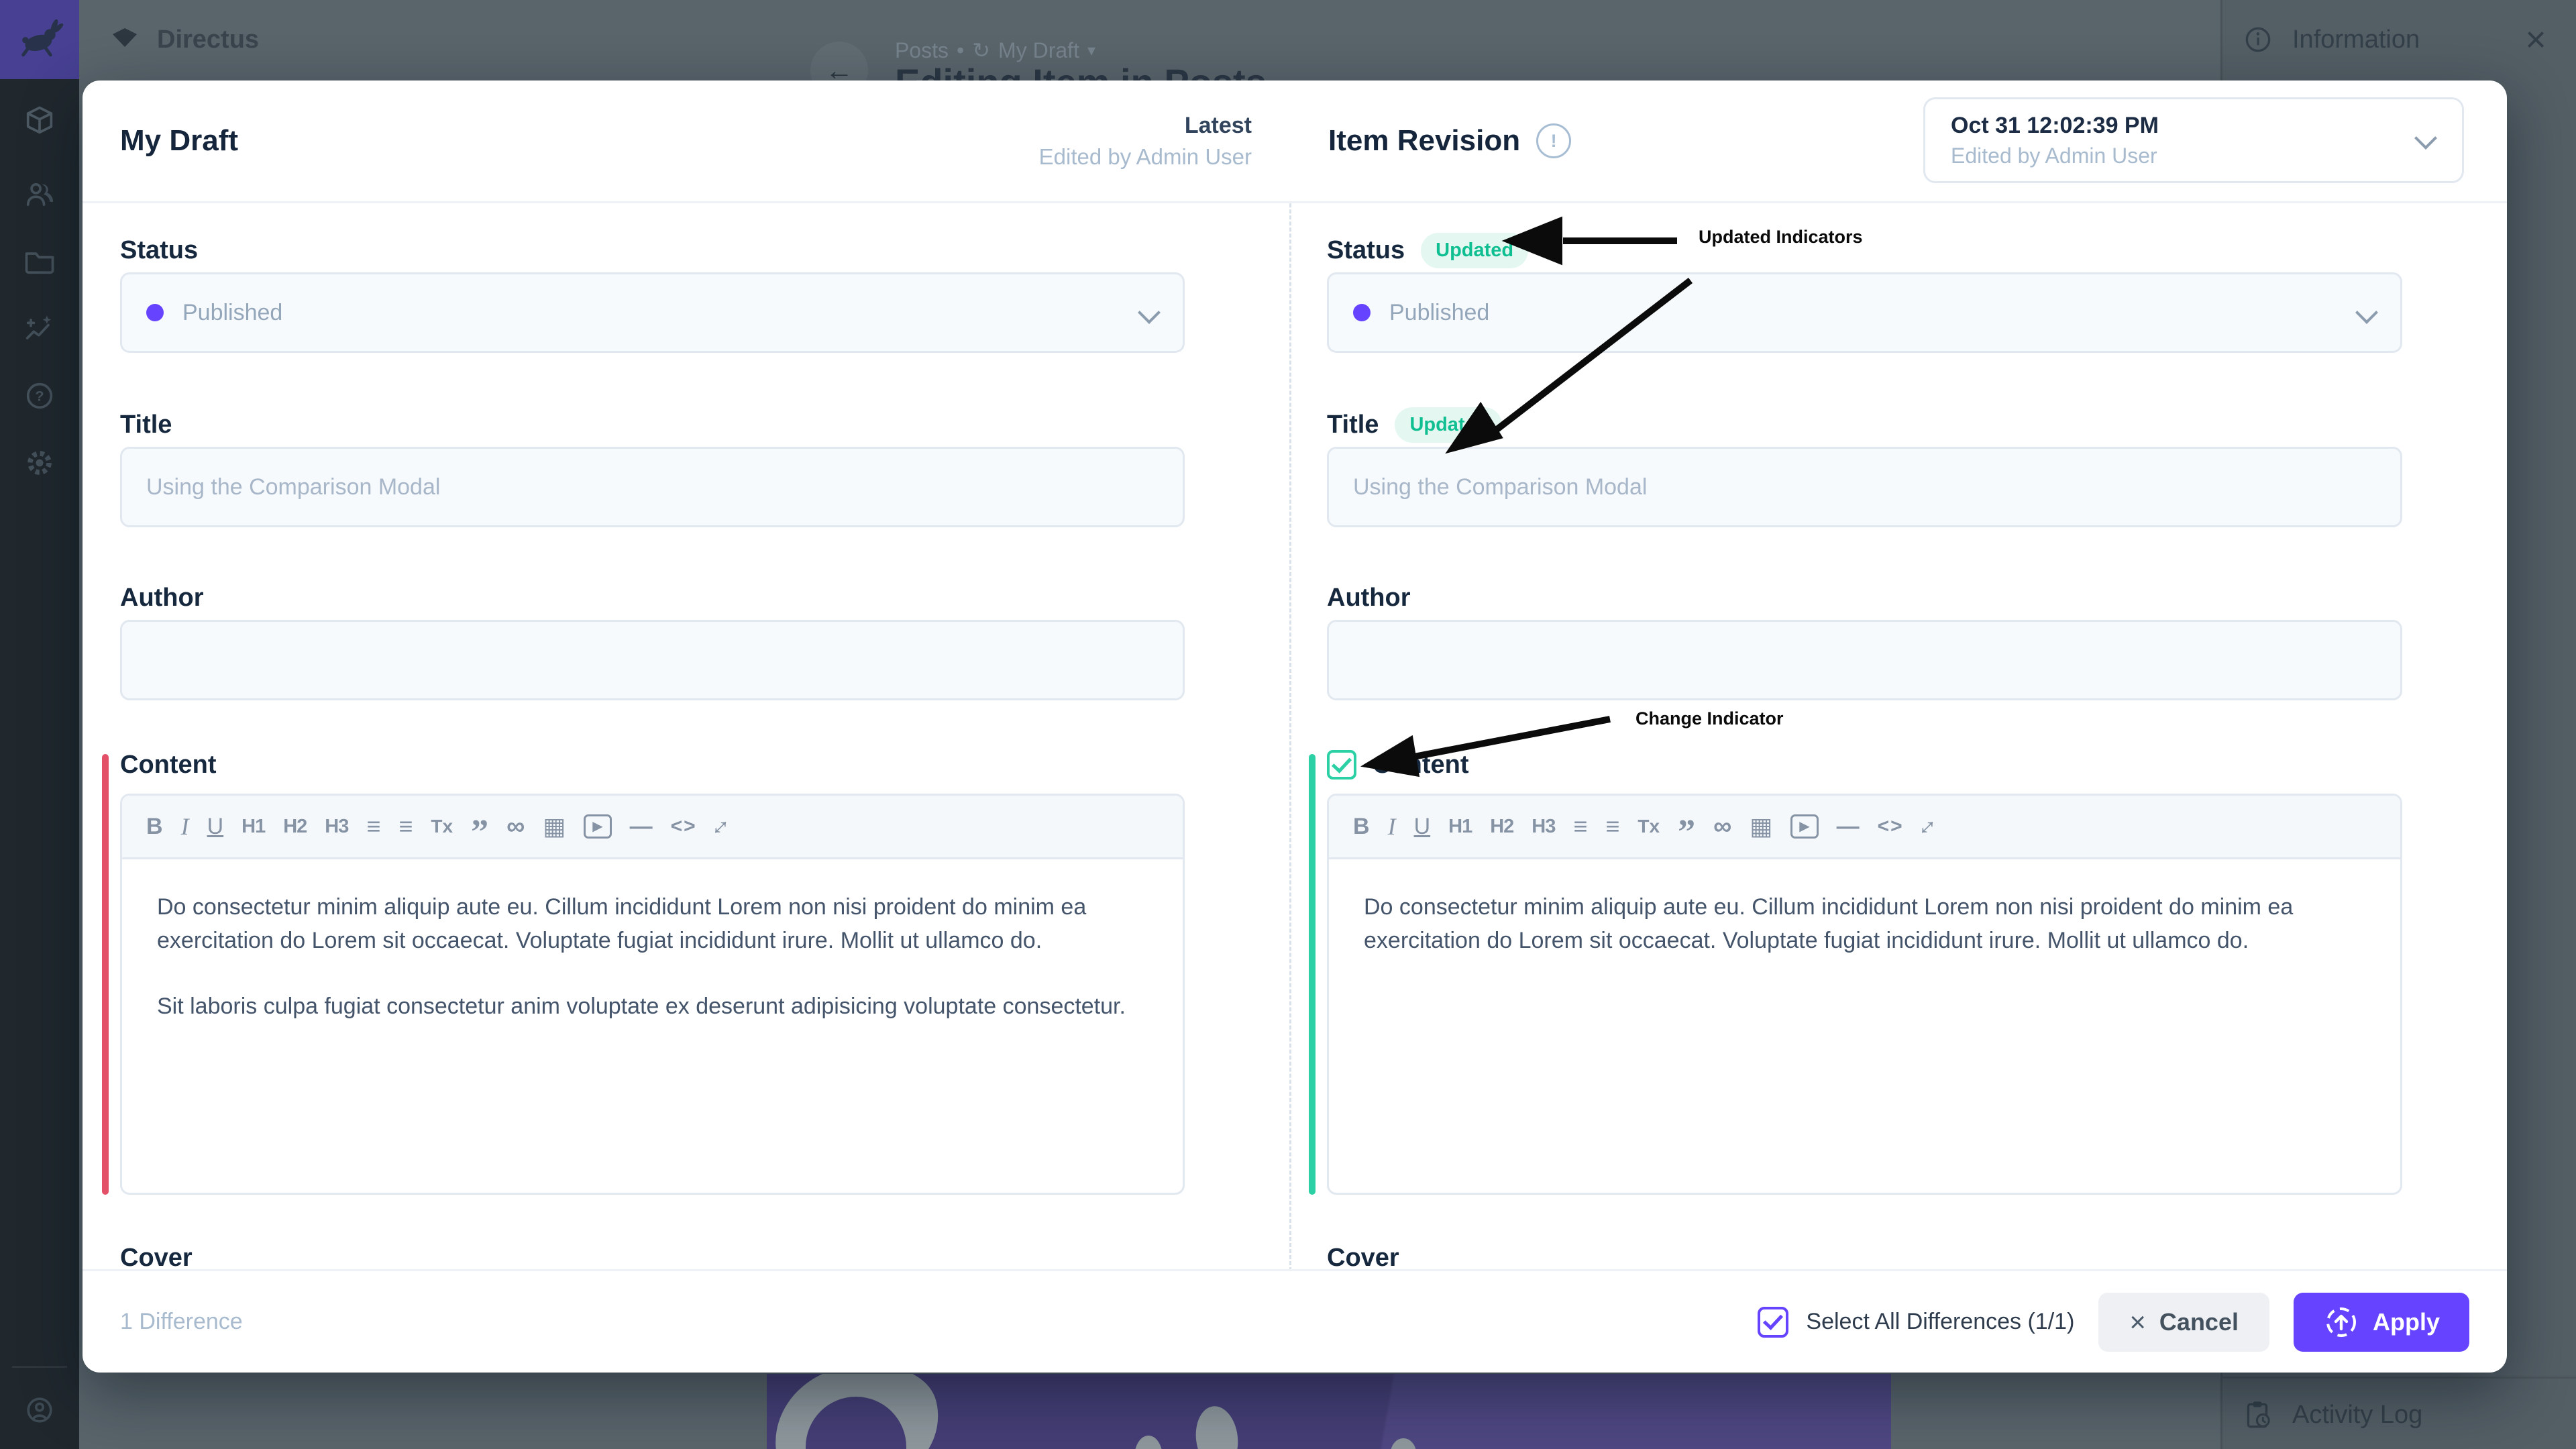 The image size is (2576, 1449). I want to click on select-all-differences: Select All Differences (1/1), so click(1916, 1322).